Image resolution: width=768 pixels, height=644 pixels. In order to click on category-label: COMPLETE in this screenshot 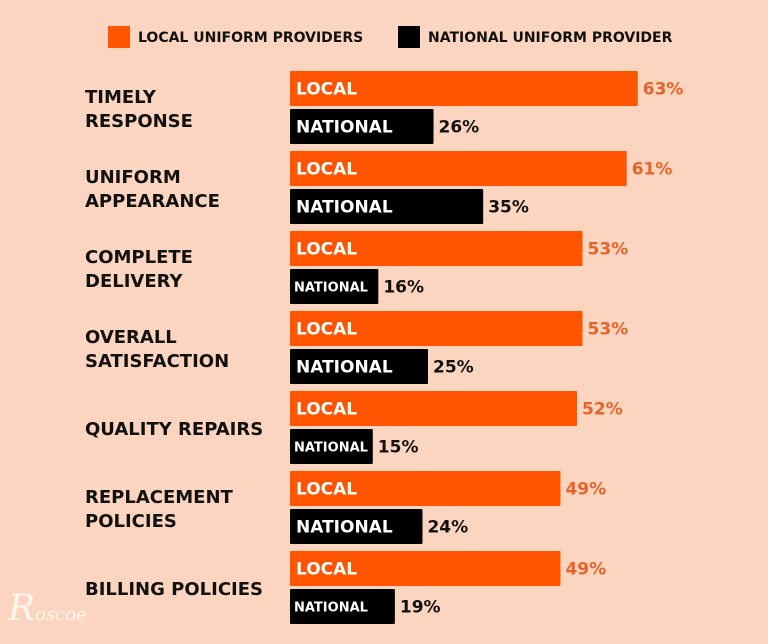, I will do `click(139, 257)`.